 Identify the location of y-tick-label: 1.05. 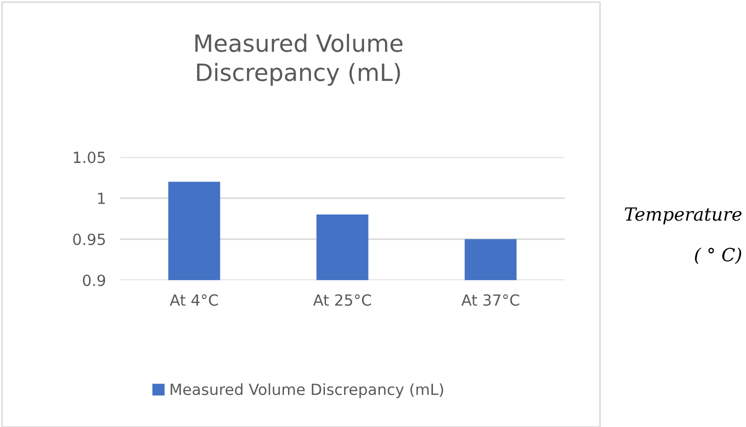
(89, 158).